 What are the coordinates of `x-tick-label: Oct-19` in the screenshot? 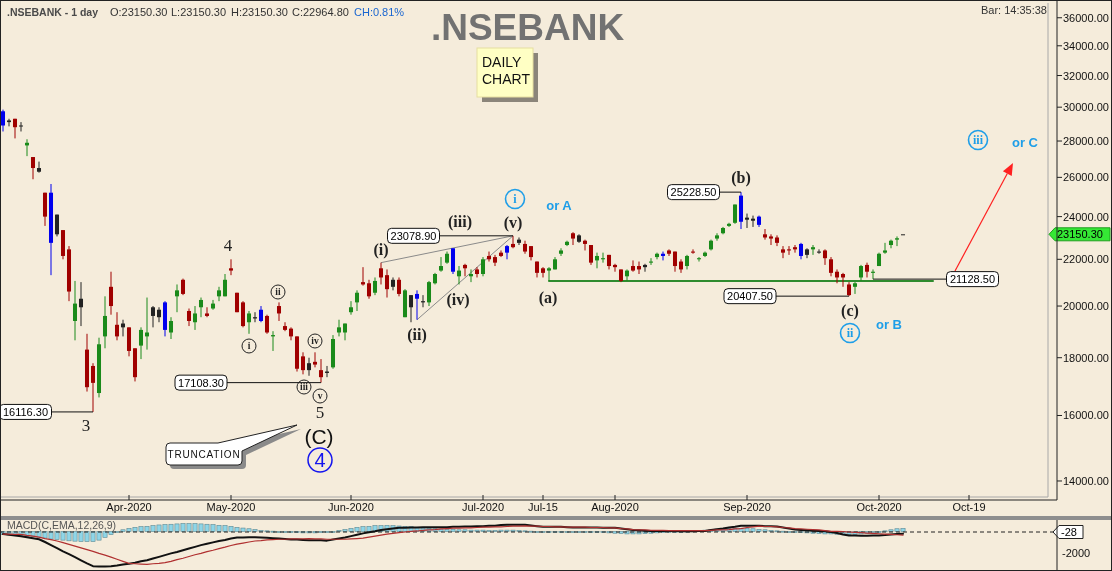 It's located at (969, 507).